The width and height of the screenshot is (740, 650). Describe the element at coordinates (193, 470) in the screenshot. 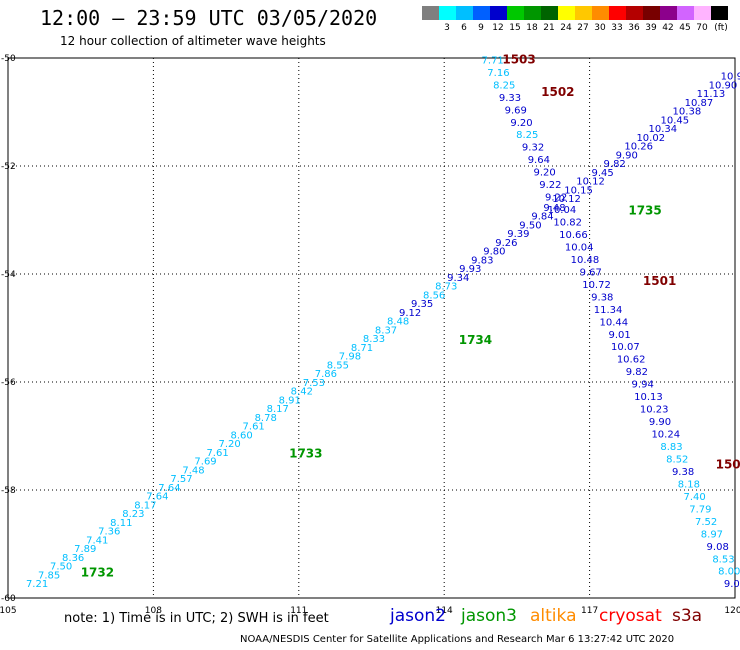

I see `wave-height-value: 7.48` at that location.